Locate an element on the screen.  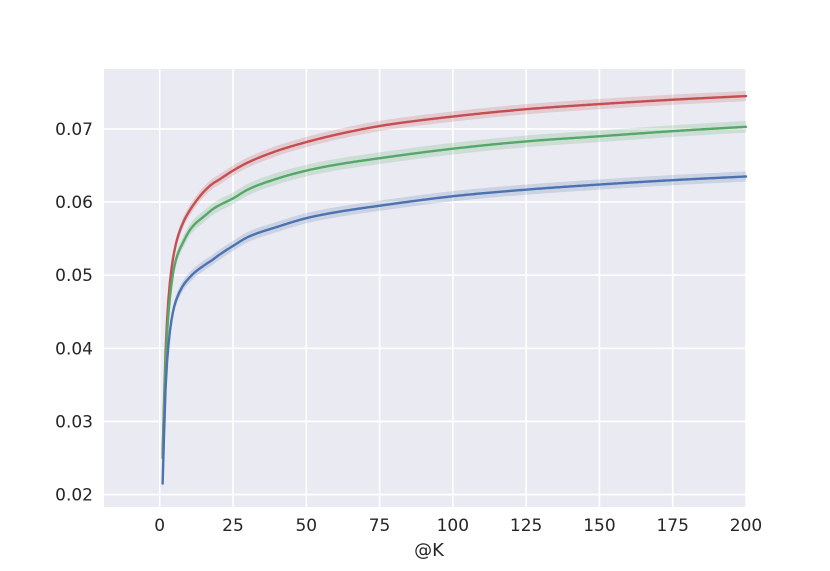
y-tick-label: 0.03 is located at coordinates (74, 422).